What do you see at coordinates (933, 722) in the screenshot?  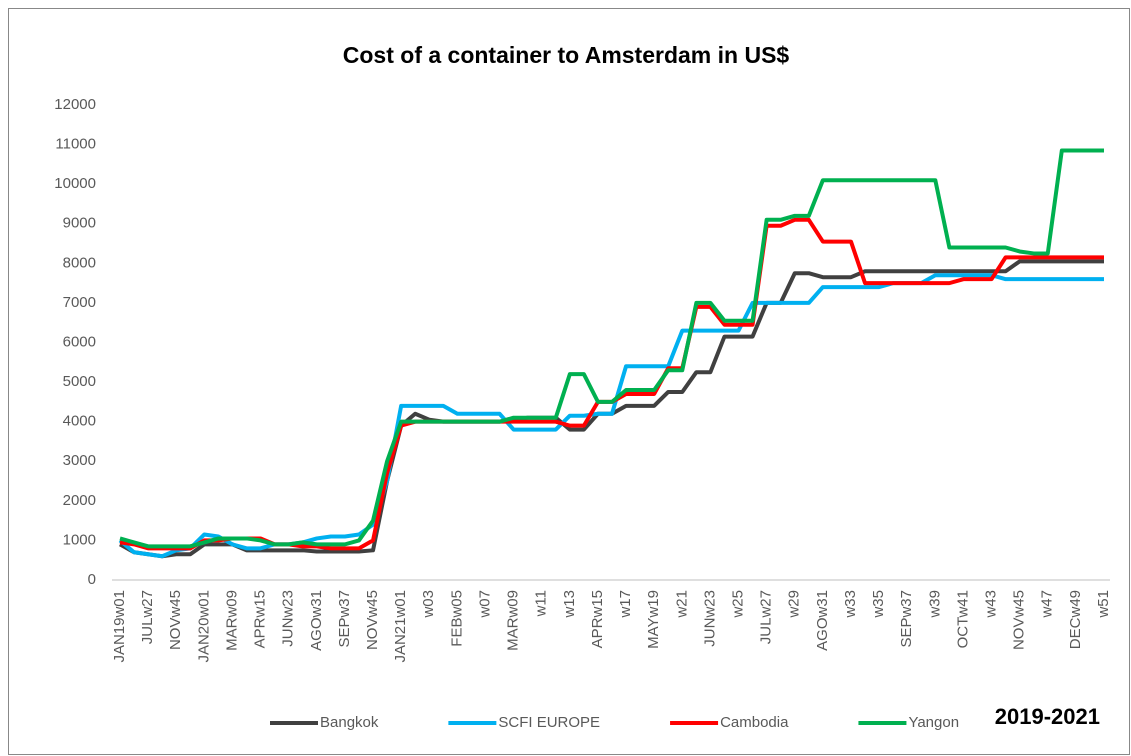 I see `legend-label: Yangon` at bounding box center [933, 722].